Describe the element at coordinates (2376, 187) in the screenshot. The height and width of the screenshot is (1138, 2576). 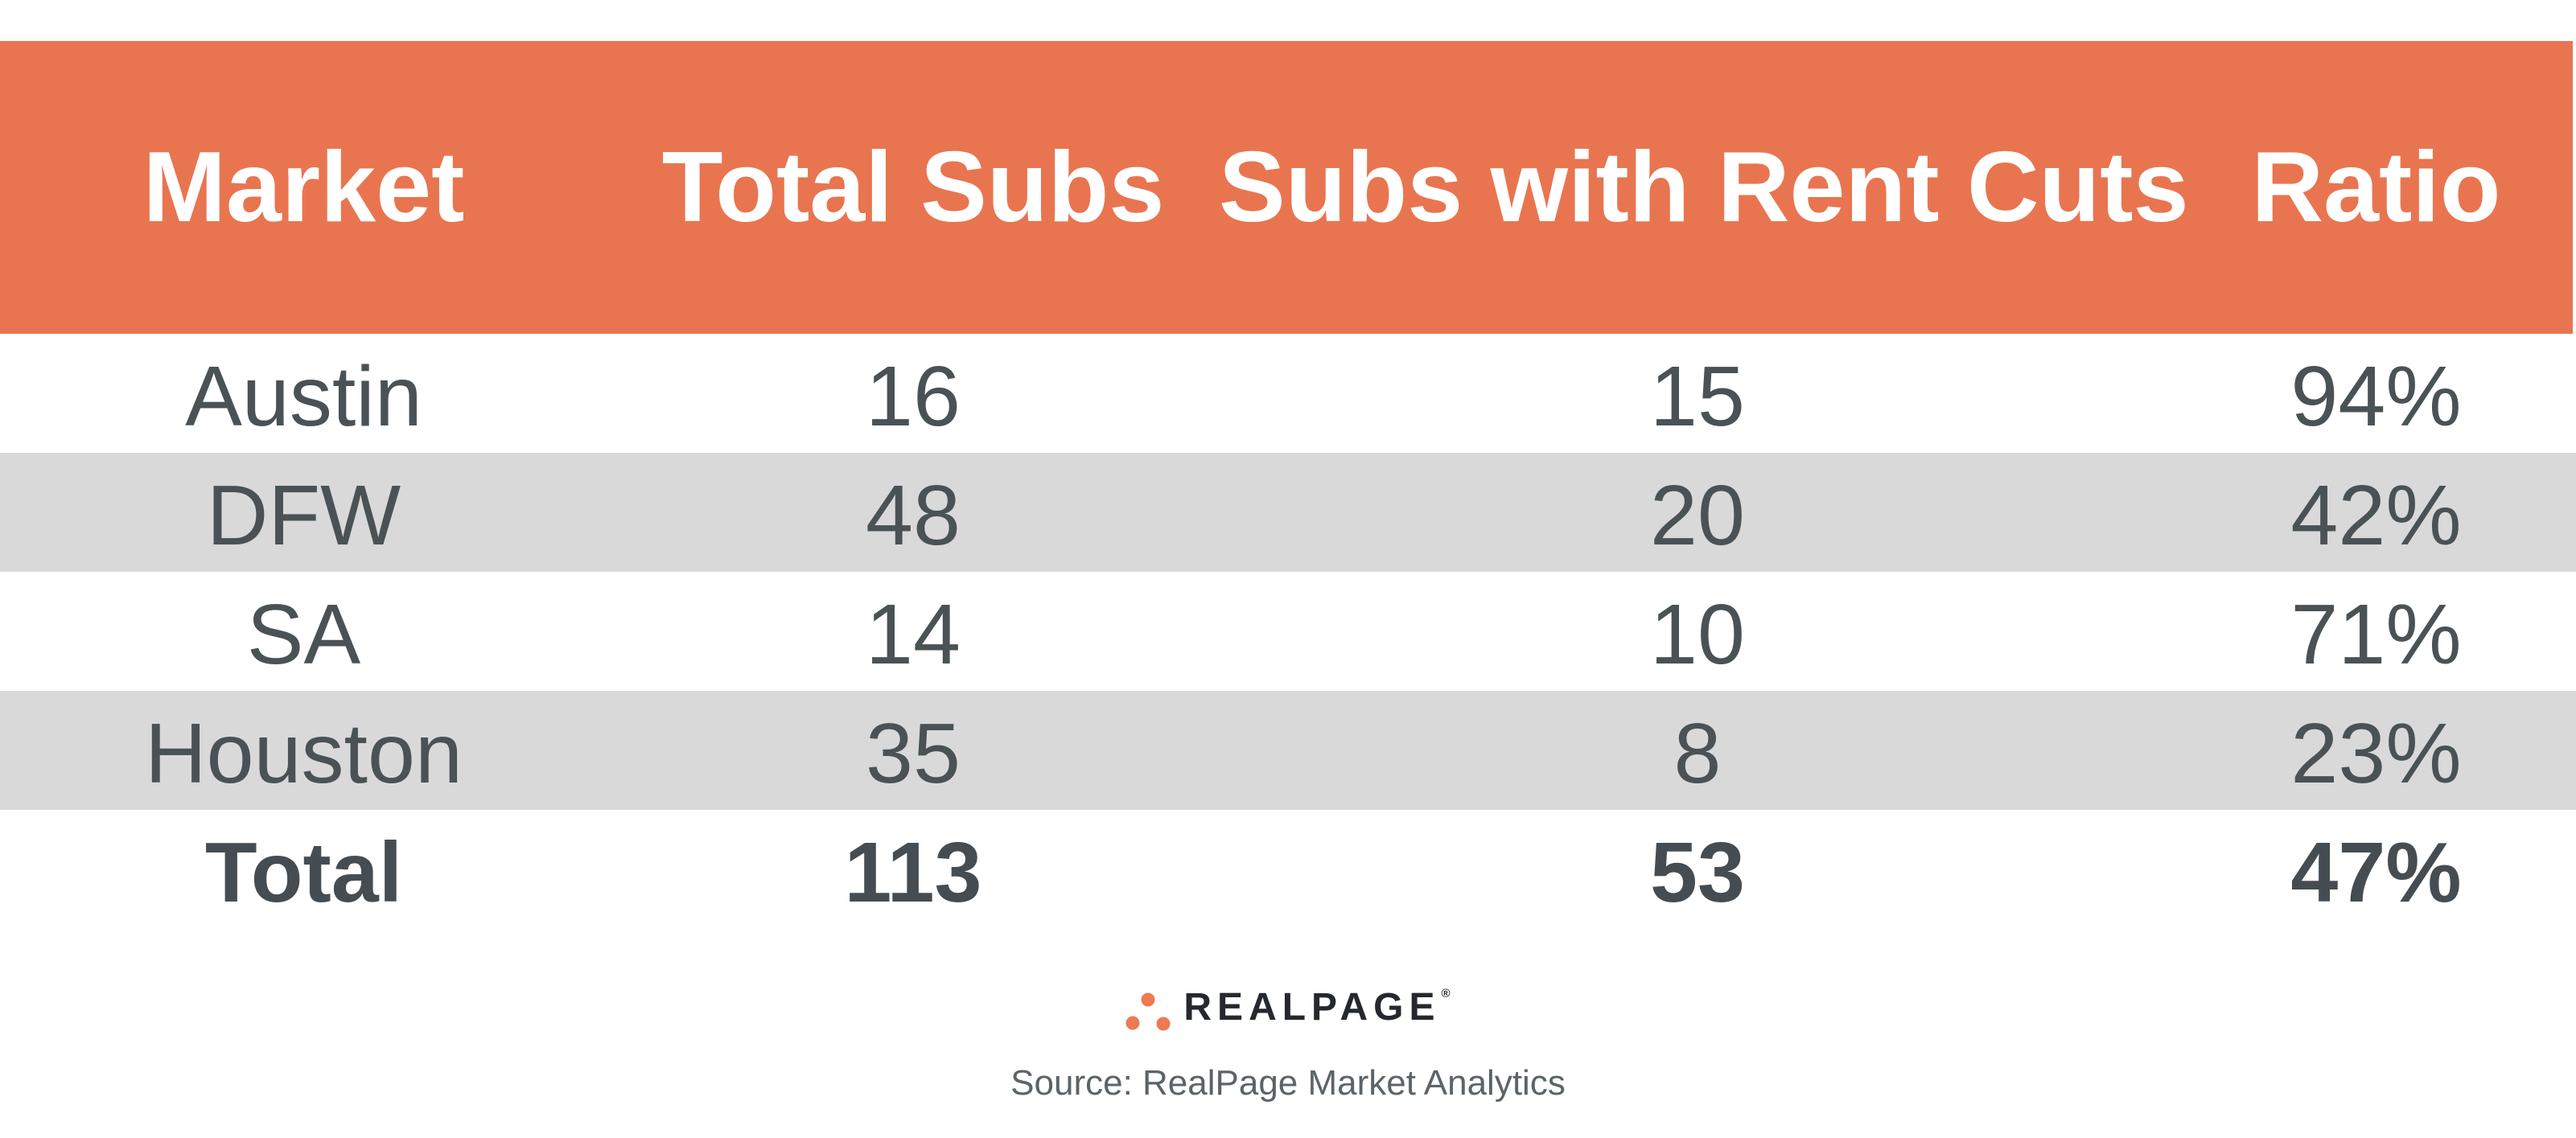
I see `column-header-ratio: Ratio` at that location.